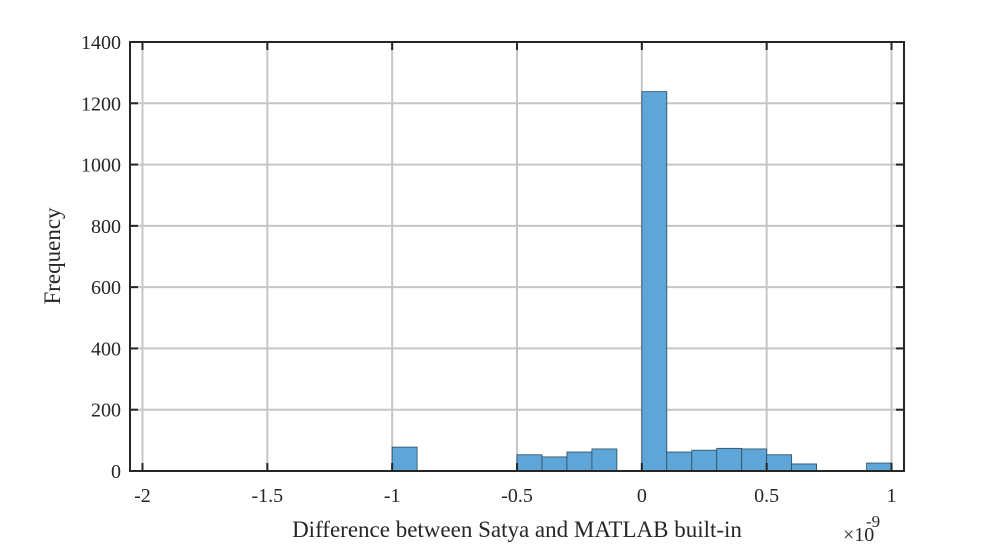 The image size is (1000, 547). What do you see at coordinates (52, 256) in the screenshot?
I see `y-axis-label: Frequency` at bounding box center [52, 256].